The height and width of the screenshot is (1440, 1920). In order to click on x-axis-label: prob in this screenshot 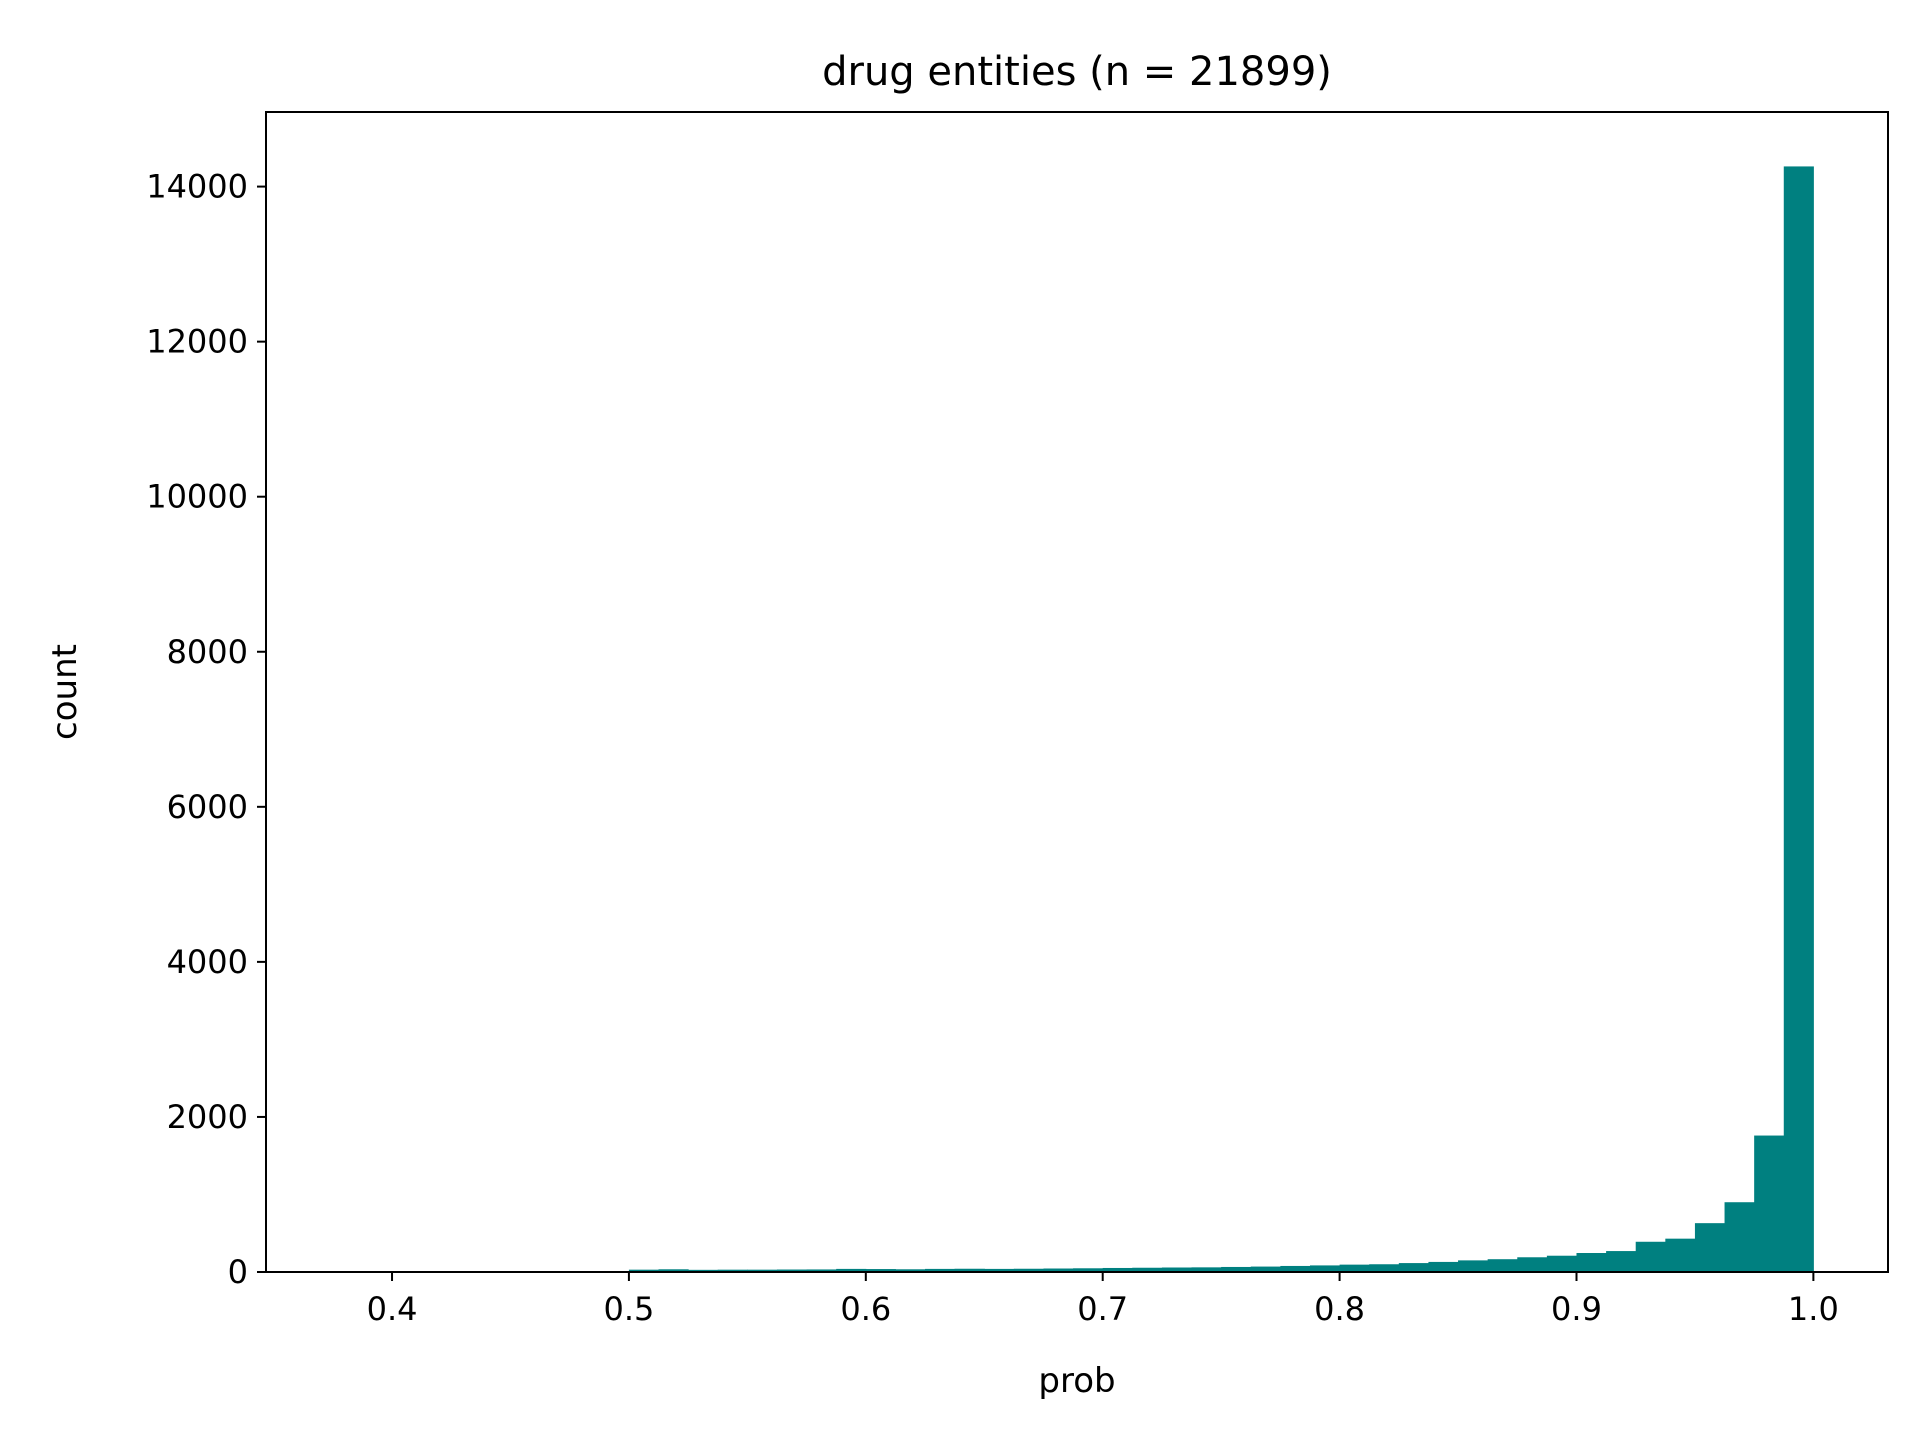, I will do `click(1076, 1381)`.